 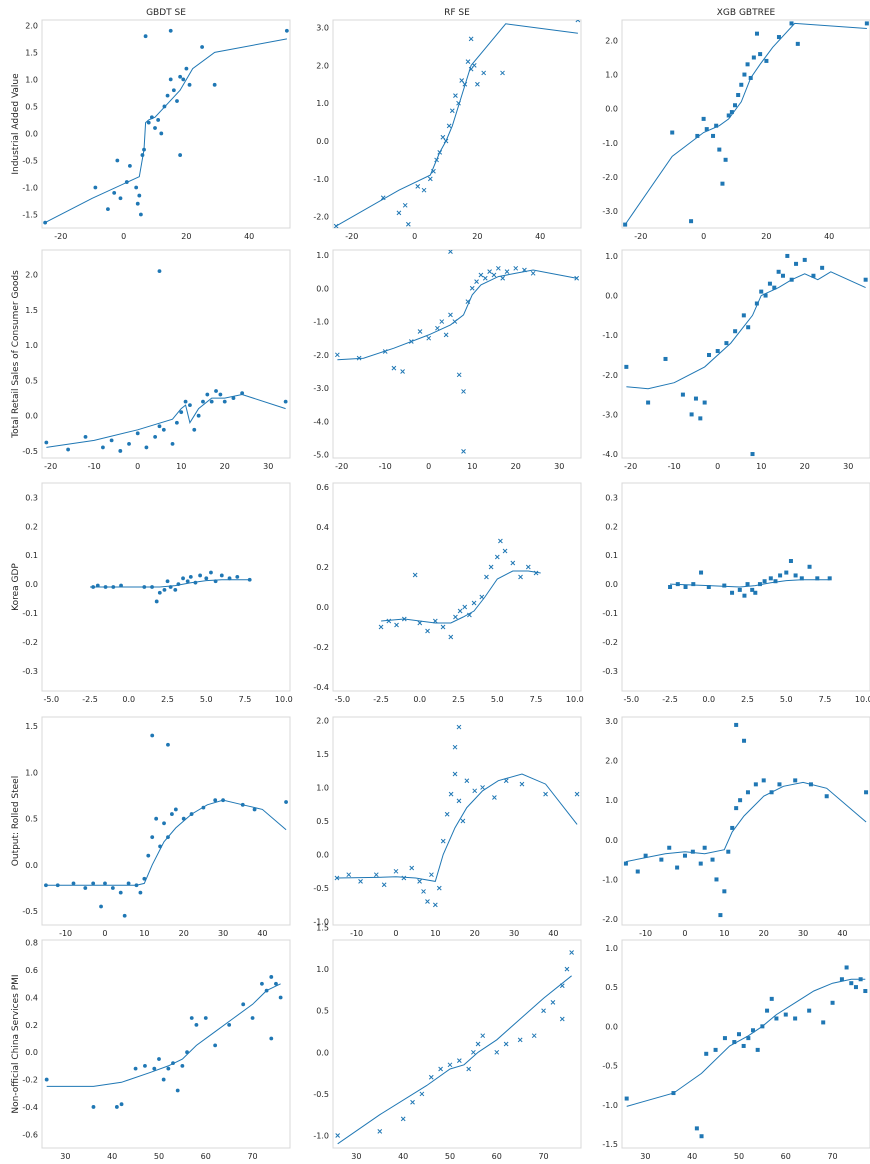 What do you see at coordinates (832, 1156) in the screenshot?
I see `x-tick-label: 70` at bounding box center [832, 1156].